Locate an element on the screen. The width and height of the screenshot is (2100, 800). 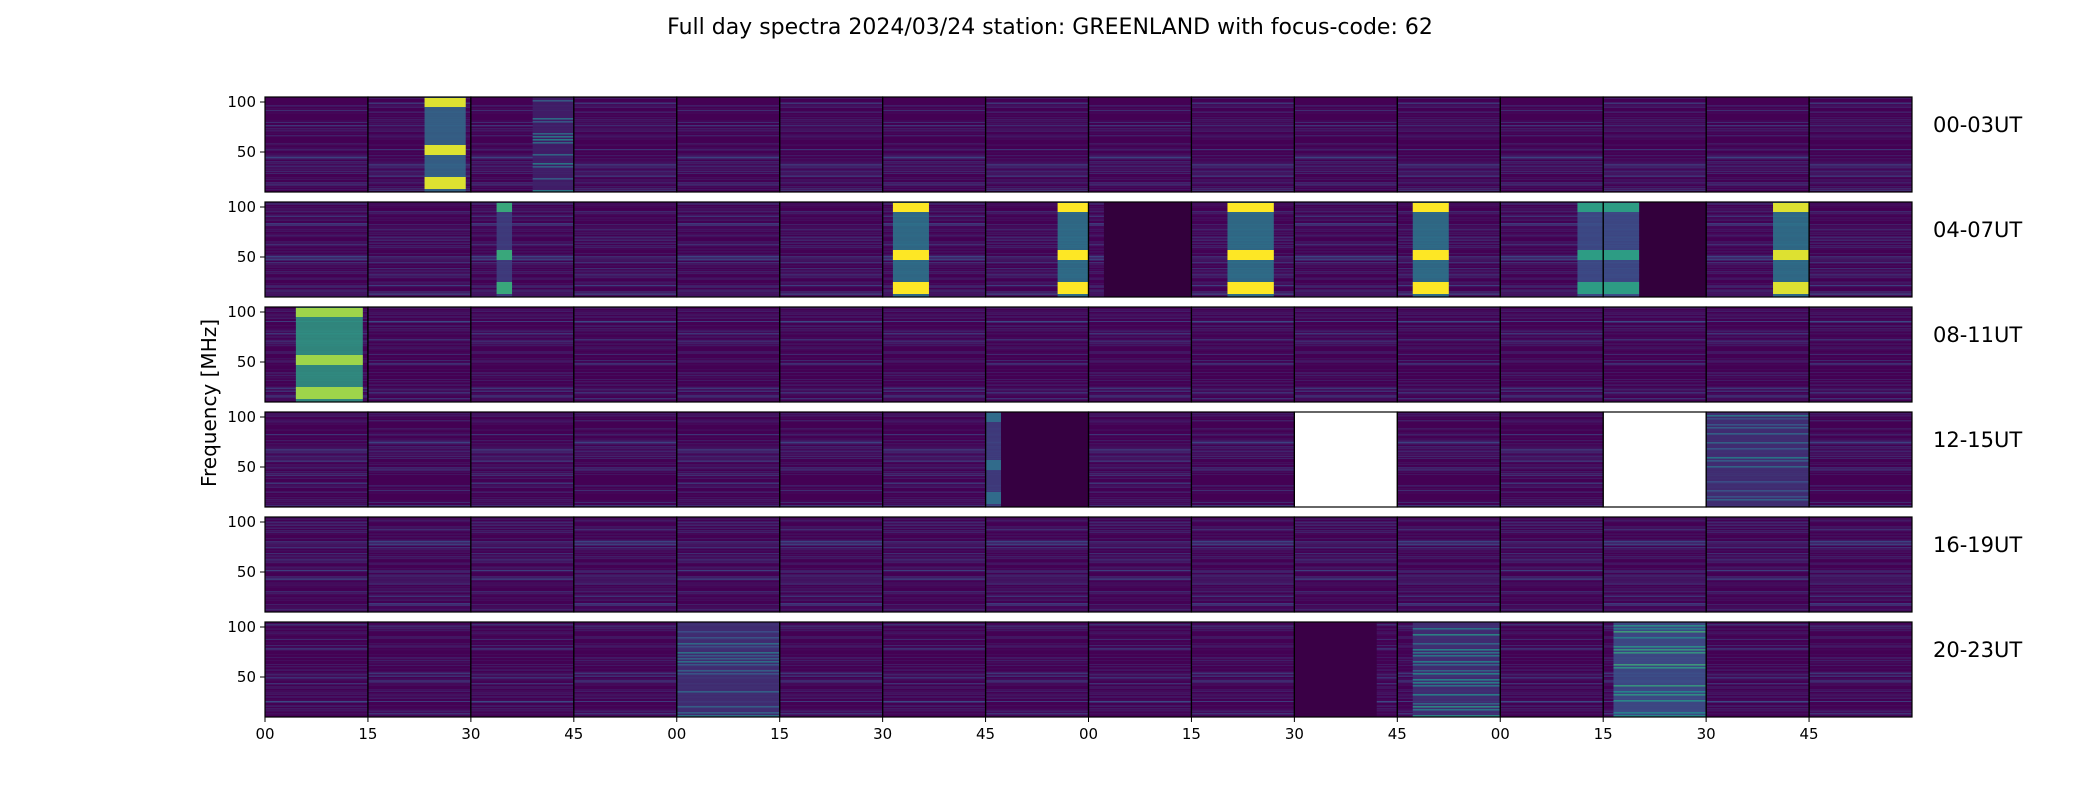
spectra-row: 100 50 12-15UT is located at coordinates (1124, 458).